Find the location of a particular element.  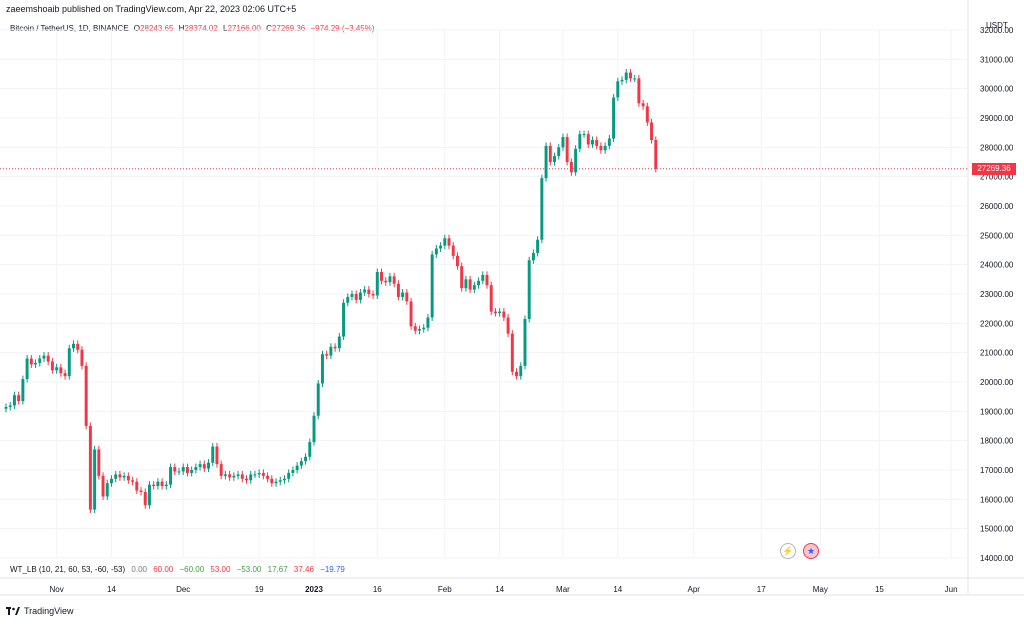

indicator-name: WT_LB (10, 21, 60, 53, -60, -53) is located at coordinates (68, 569).